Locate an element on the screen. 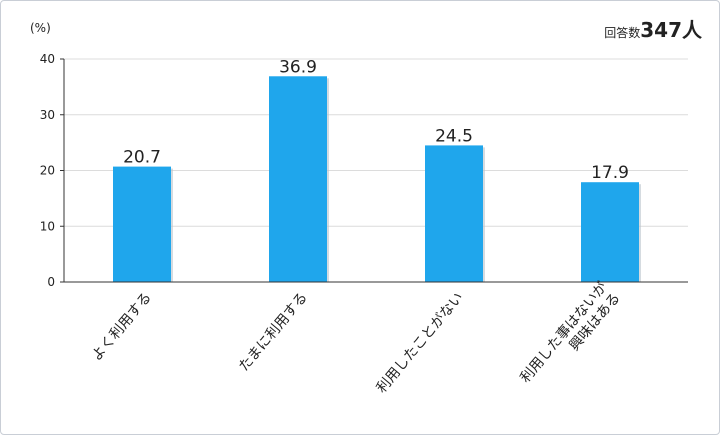 Image resolution: width=720 pixels, height=435 pixels. category-label-line: たまに利用する is located at coordinates (273, 332).